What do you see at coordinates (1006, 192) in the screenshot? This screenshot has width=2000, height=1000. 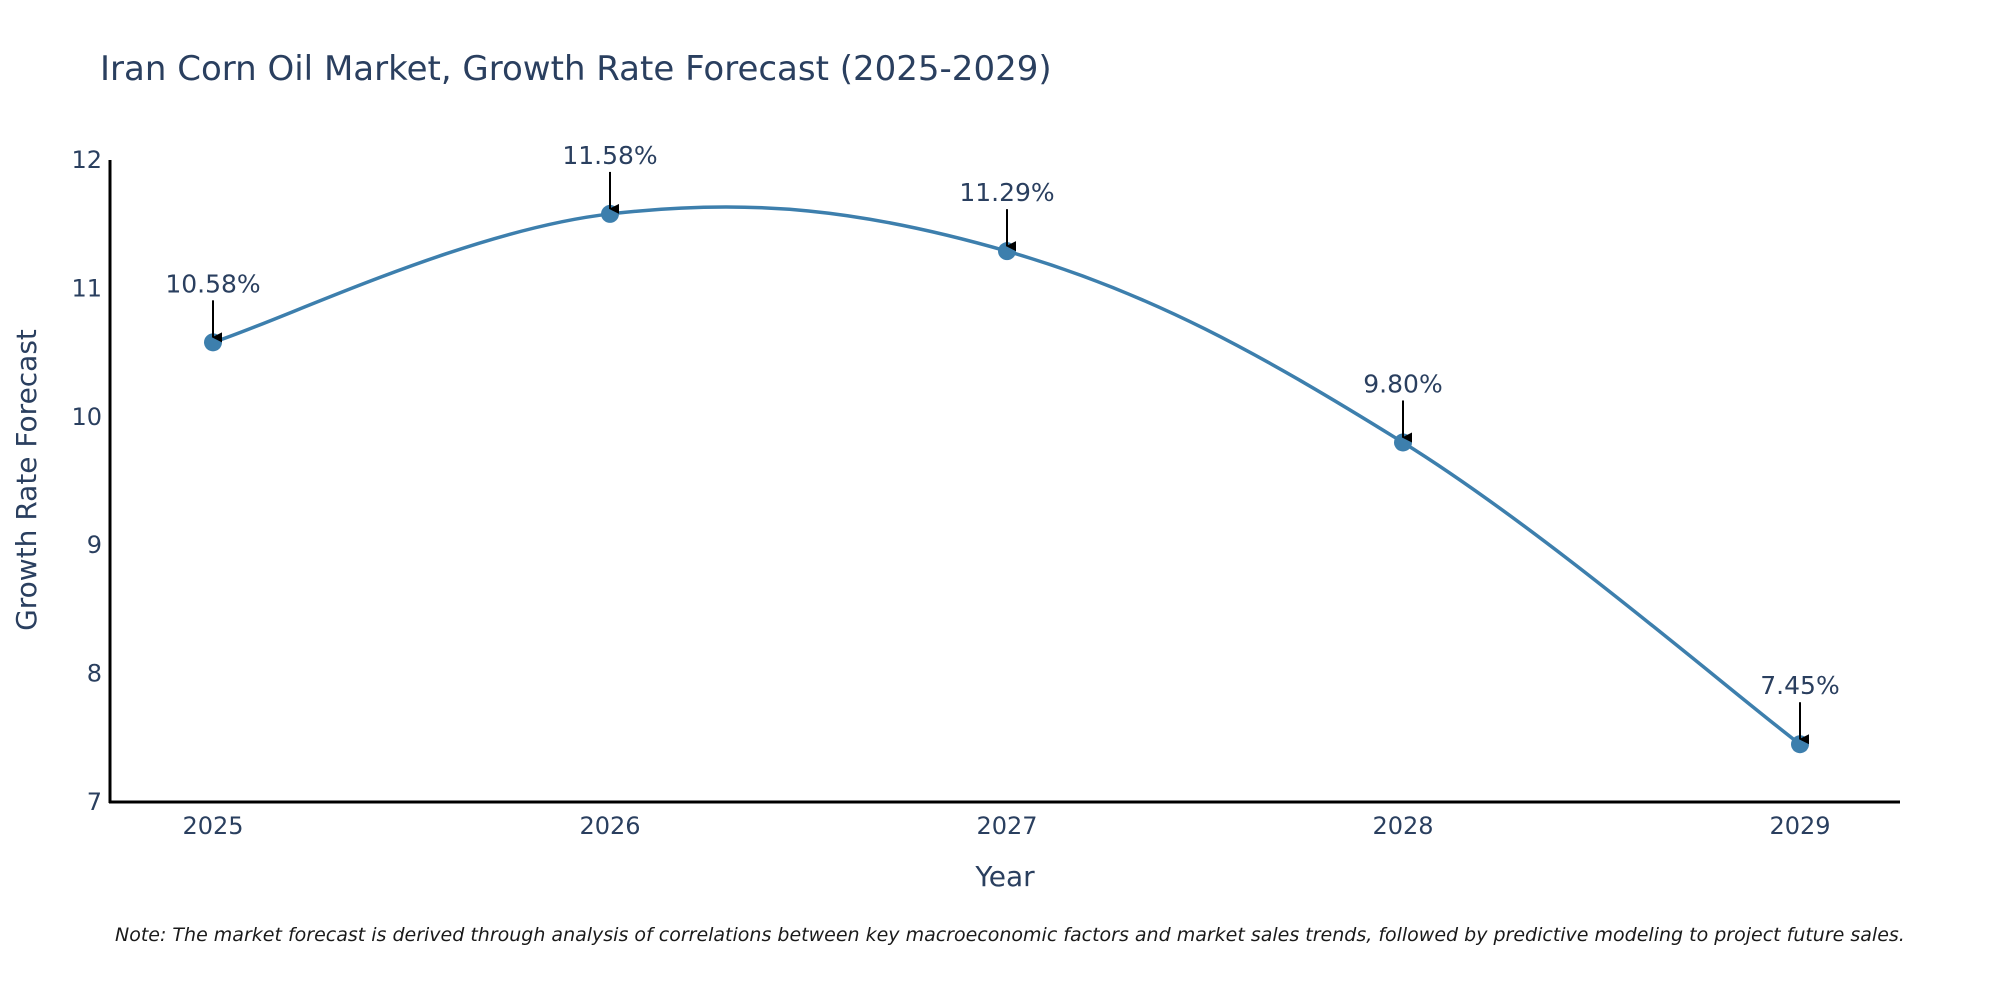 I see `data-label: 11.29%` at bounding box center [1006, 192].